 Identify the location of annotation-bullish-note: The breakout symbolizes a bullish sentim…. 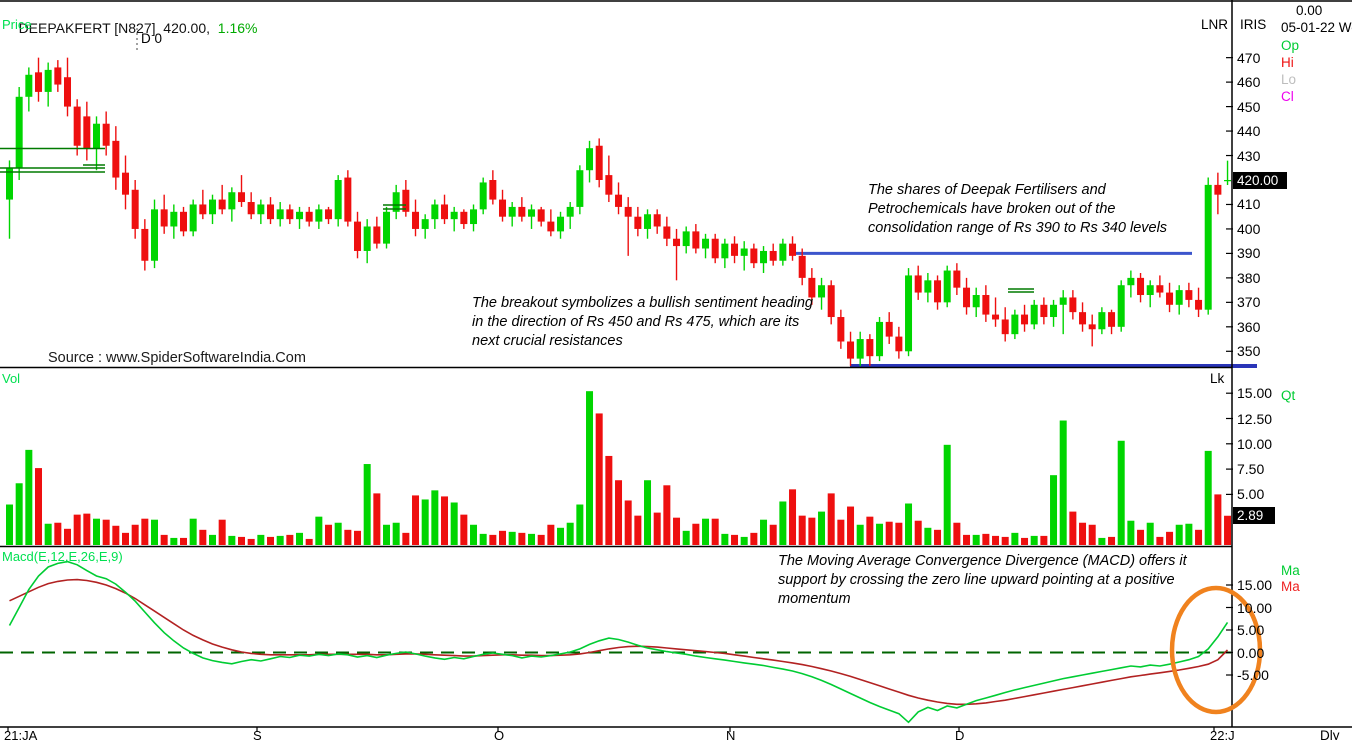
(642, 322).